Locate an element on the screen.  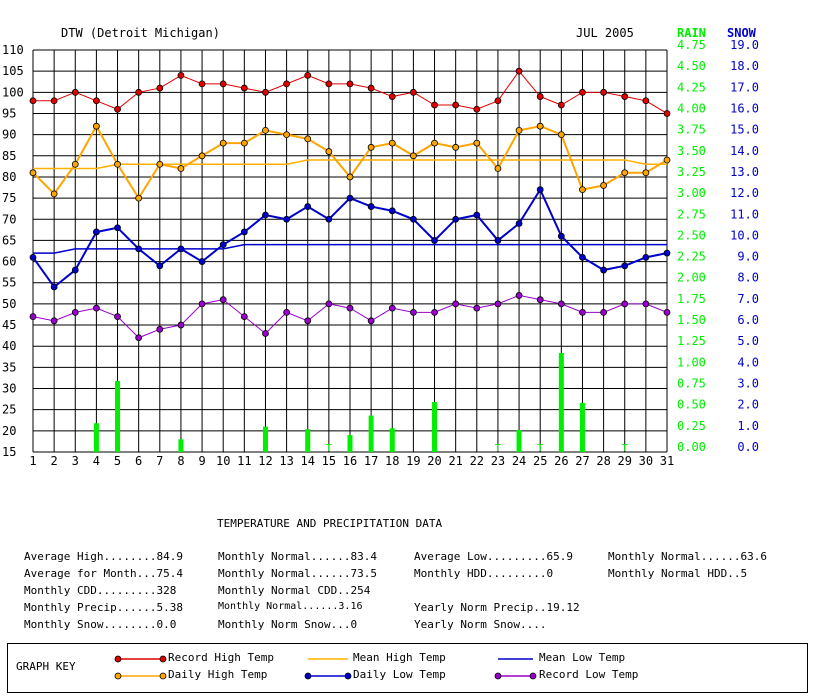
y-tick-label: 75 is located at coordinates (9, 198).